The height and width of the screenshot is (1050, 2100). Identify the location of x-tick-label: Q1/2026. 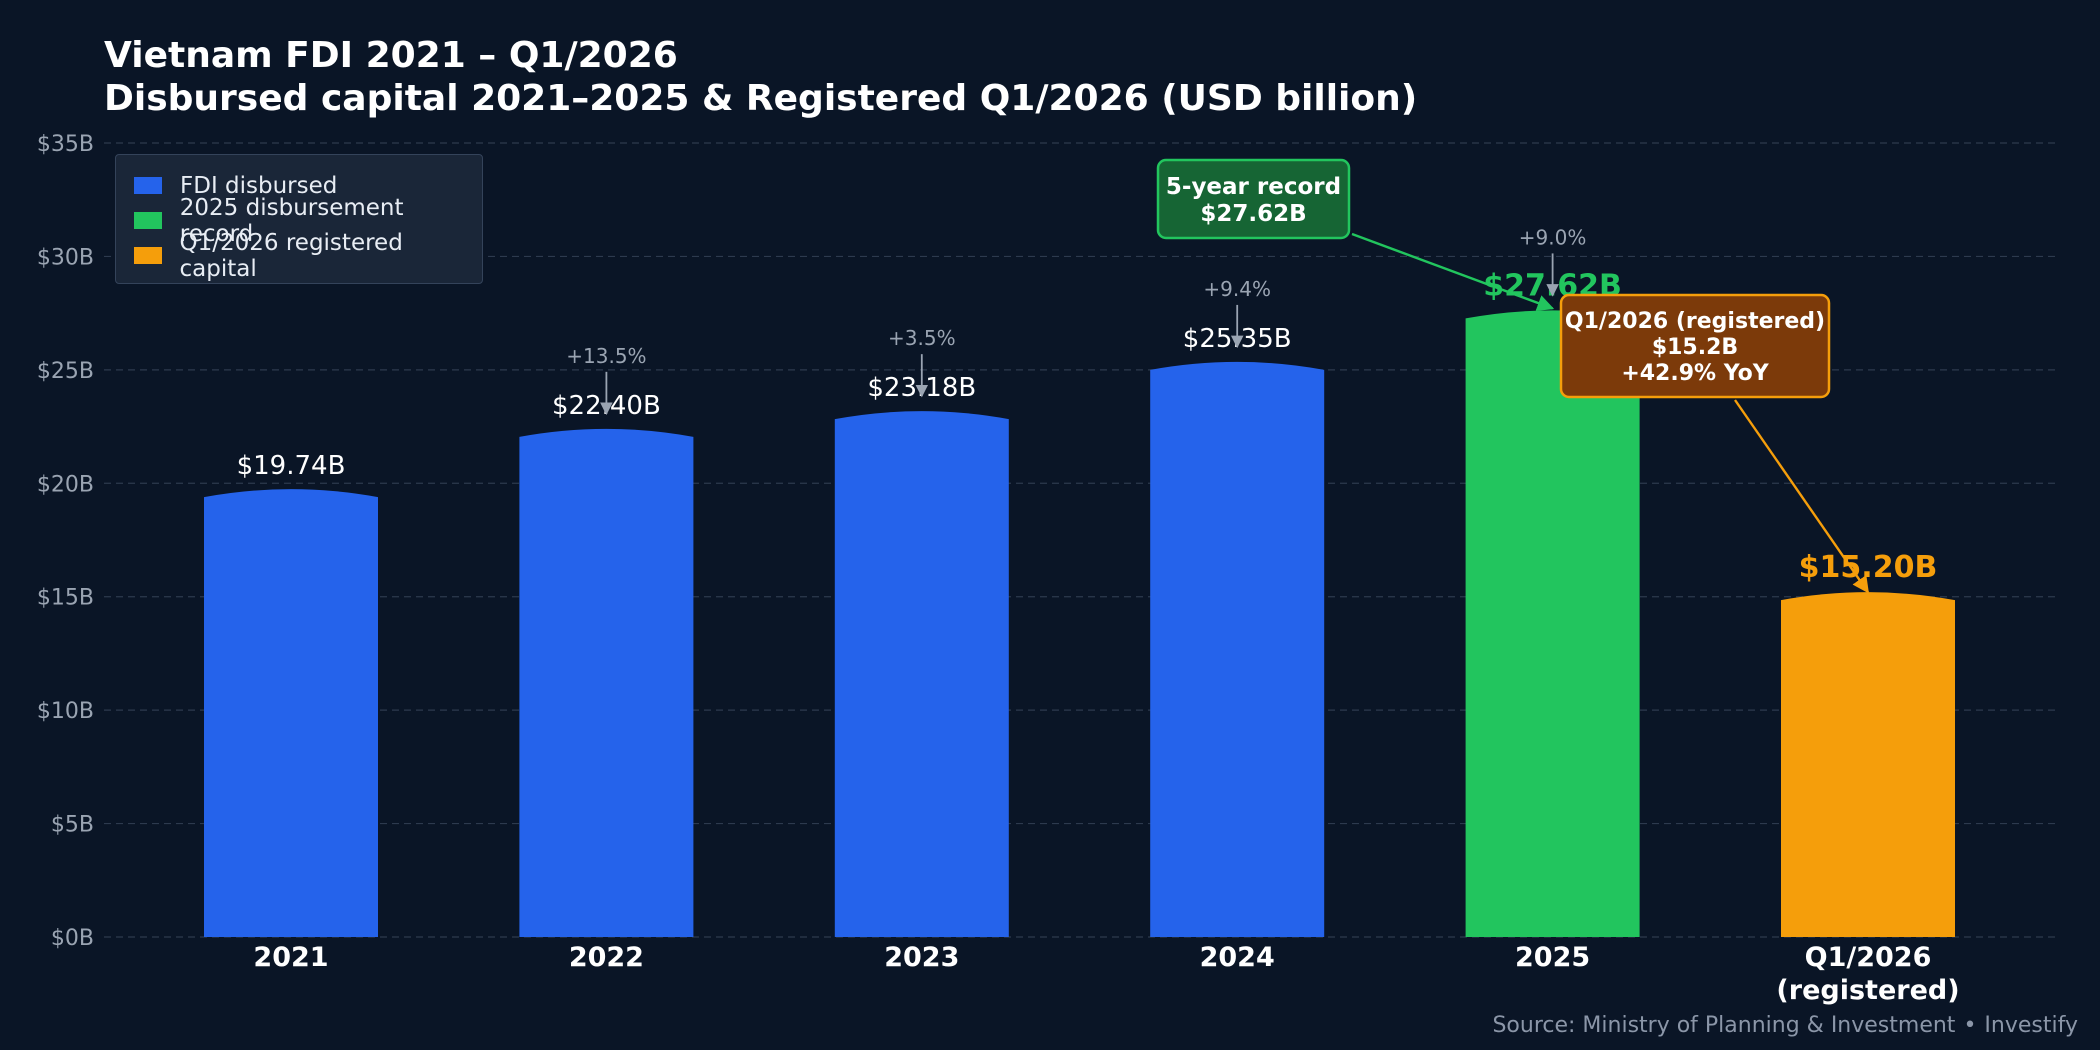
(1868, 957).